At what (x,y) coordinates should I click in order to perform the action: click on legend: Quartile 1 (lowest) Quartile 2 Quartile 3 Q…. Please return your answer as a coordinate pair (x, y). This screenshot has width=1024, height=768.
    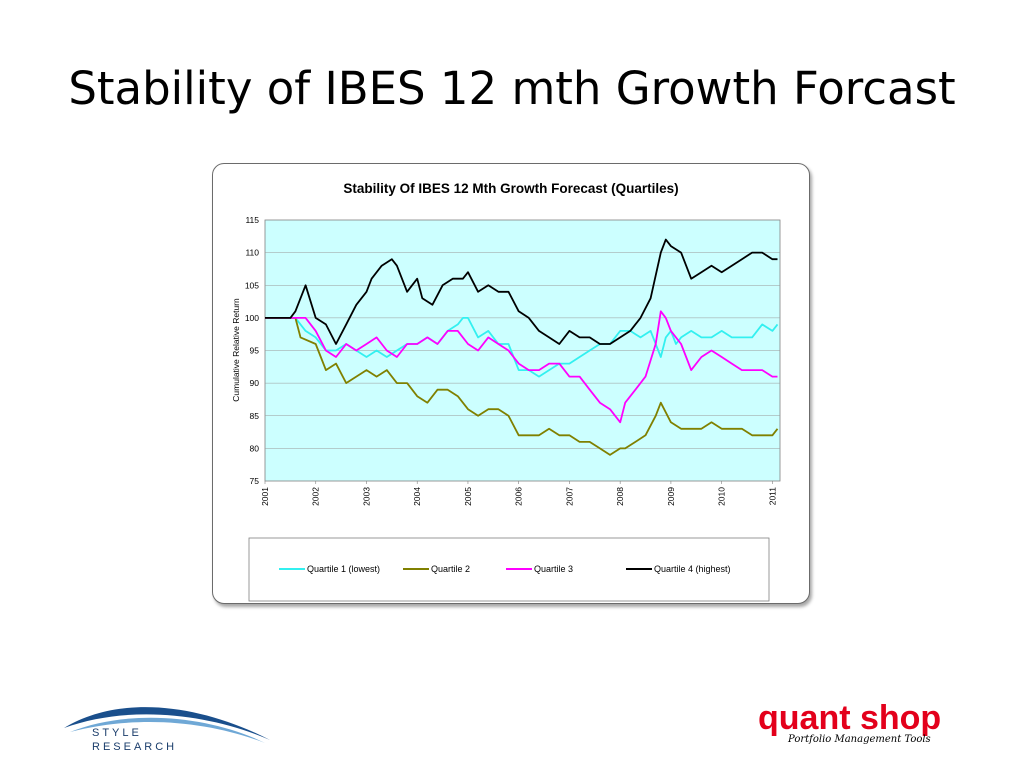
    Looking at the image, I should click on (505, 569).